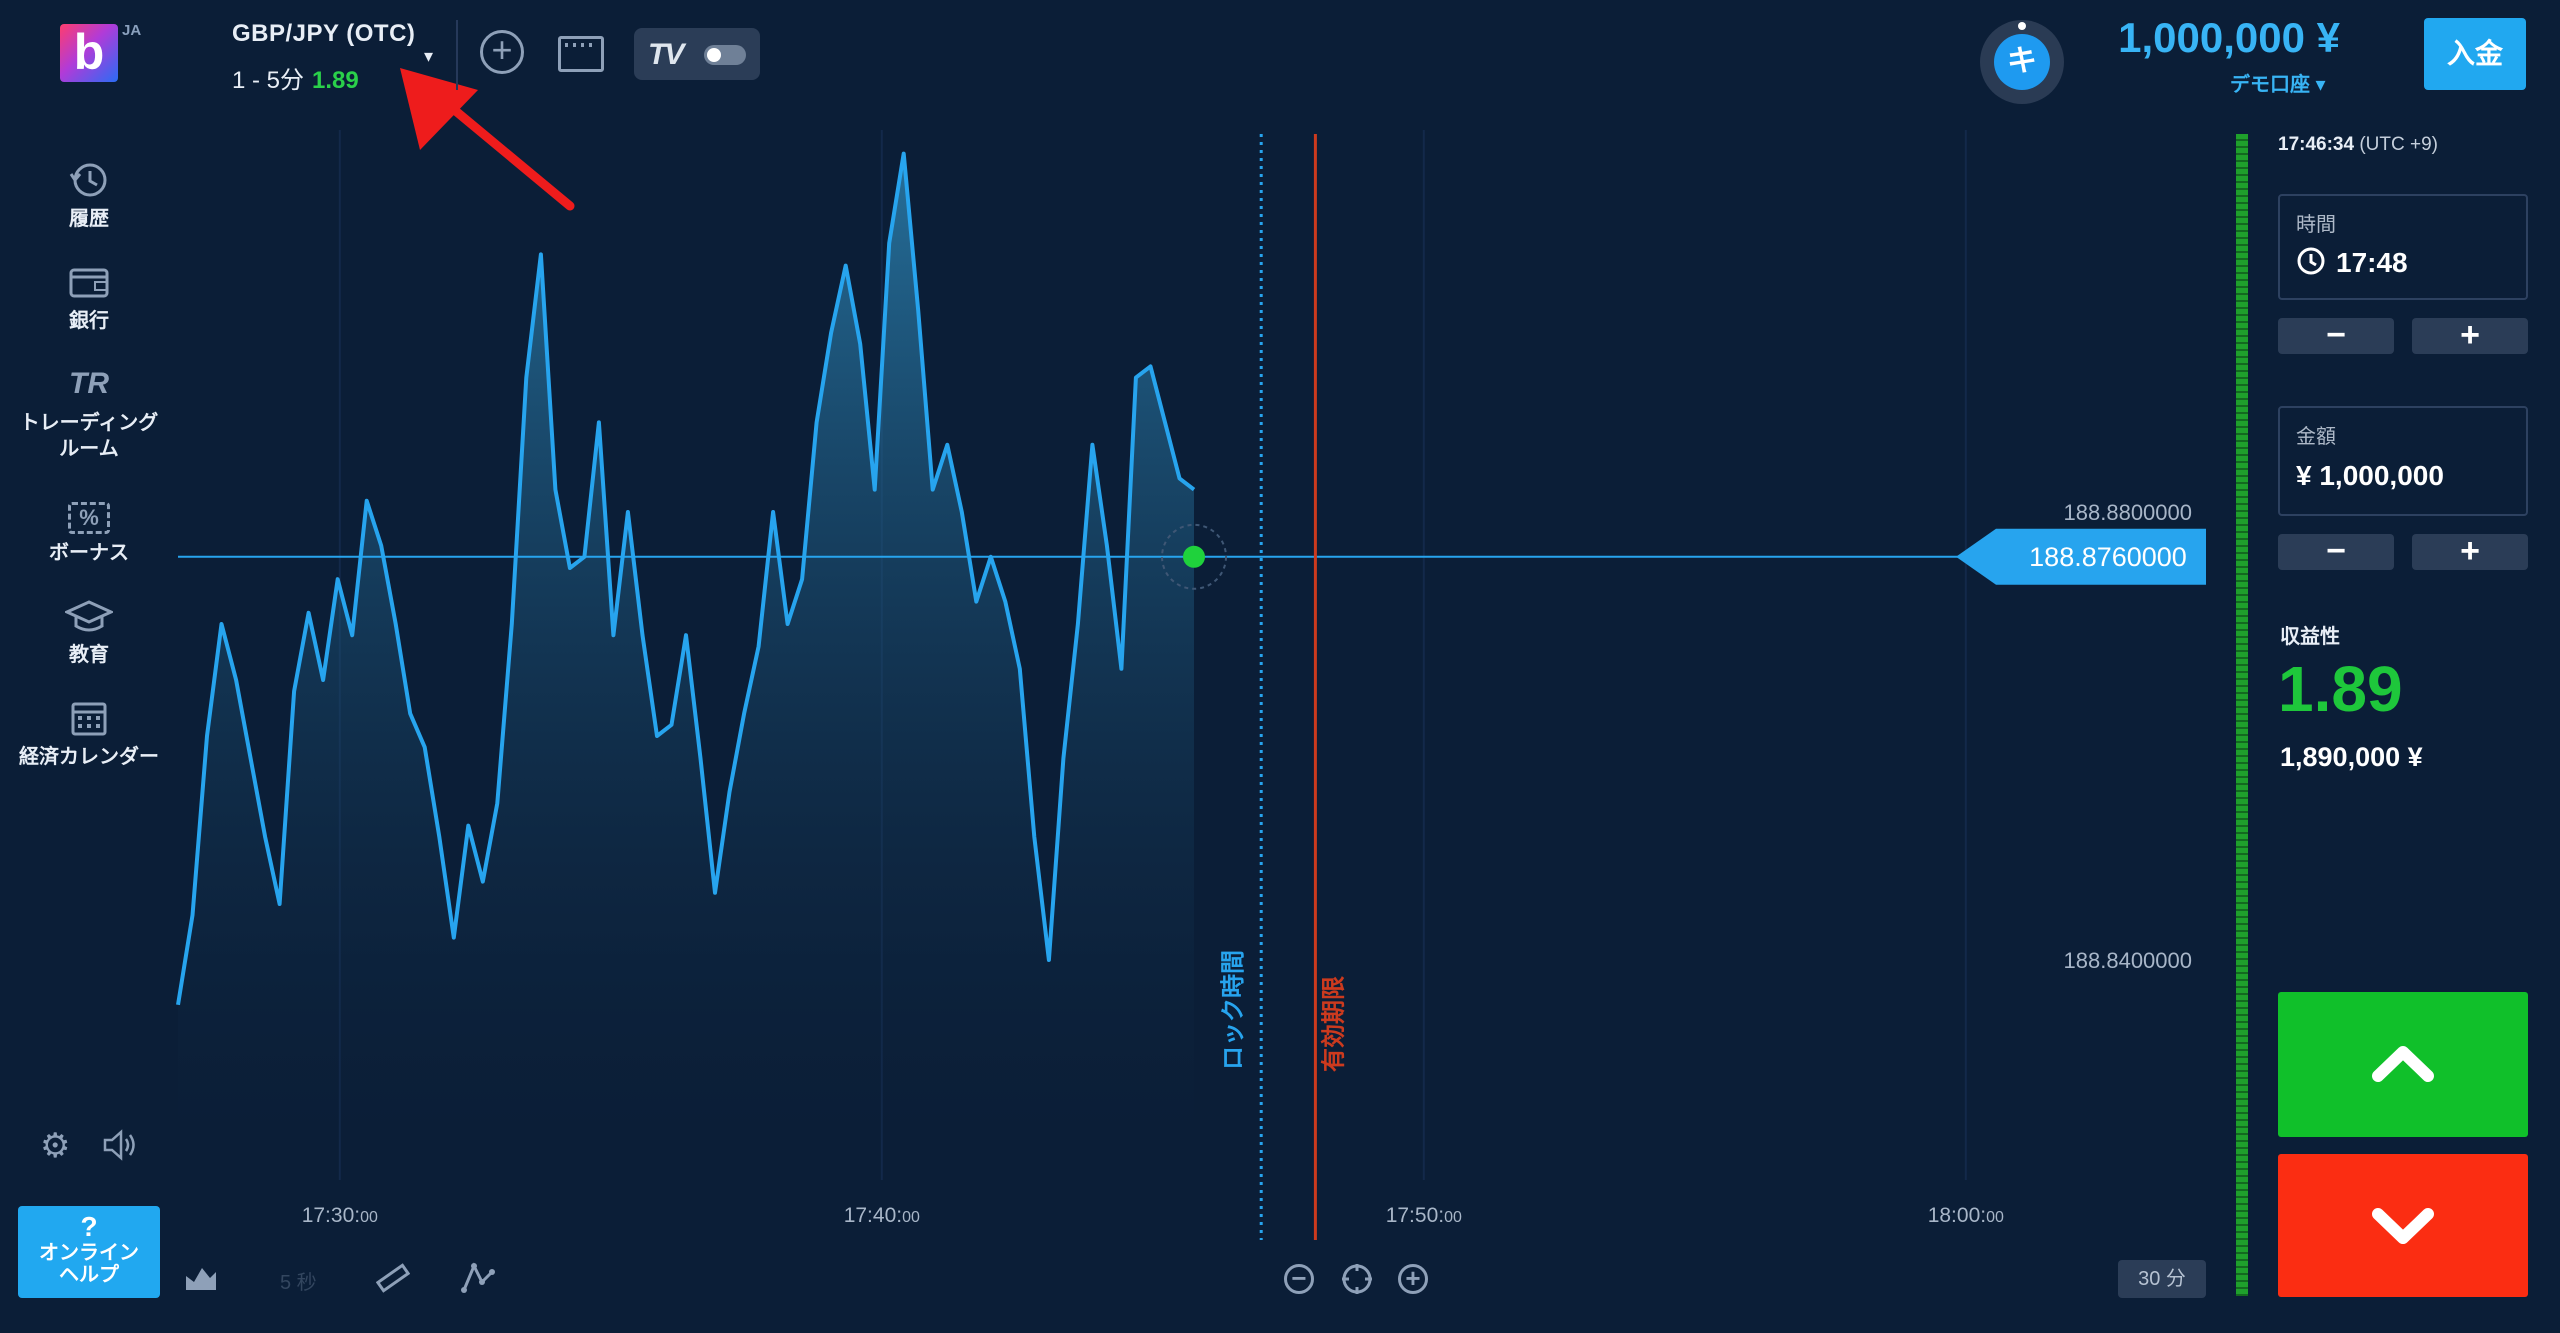  I want to click on settings-gear-icon: ⚙, so click(55, 1146).